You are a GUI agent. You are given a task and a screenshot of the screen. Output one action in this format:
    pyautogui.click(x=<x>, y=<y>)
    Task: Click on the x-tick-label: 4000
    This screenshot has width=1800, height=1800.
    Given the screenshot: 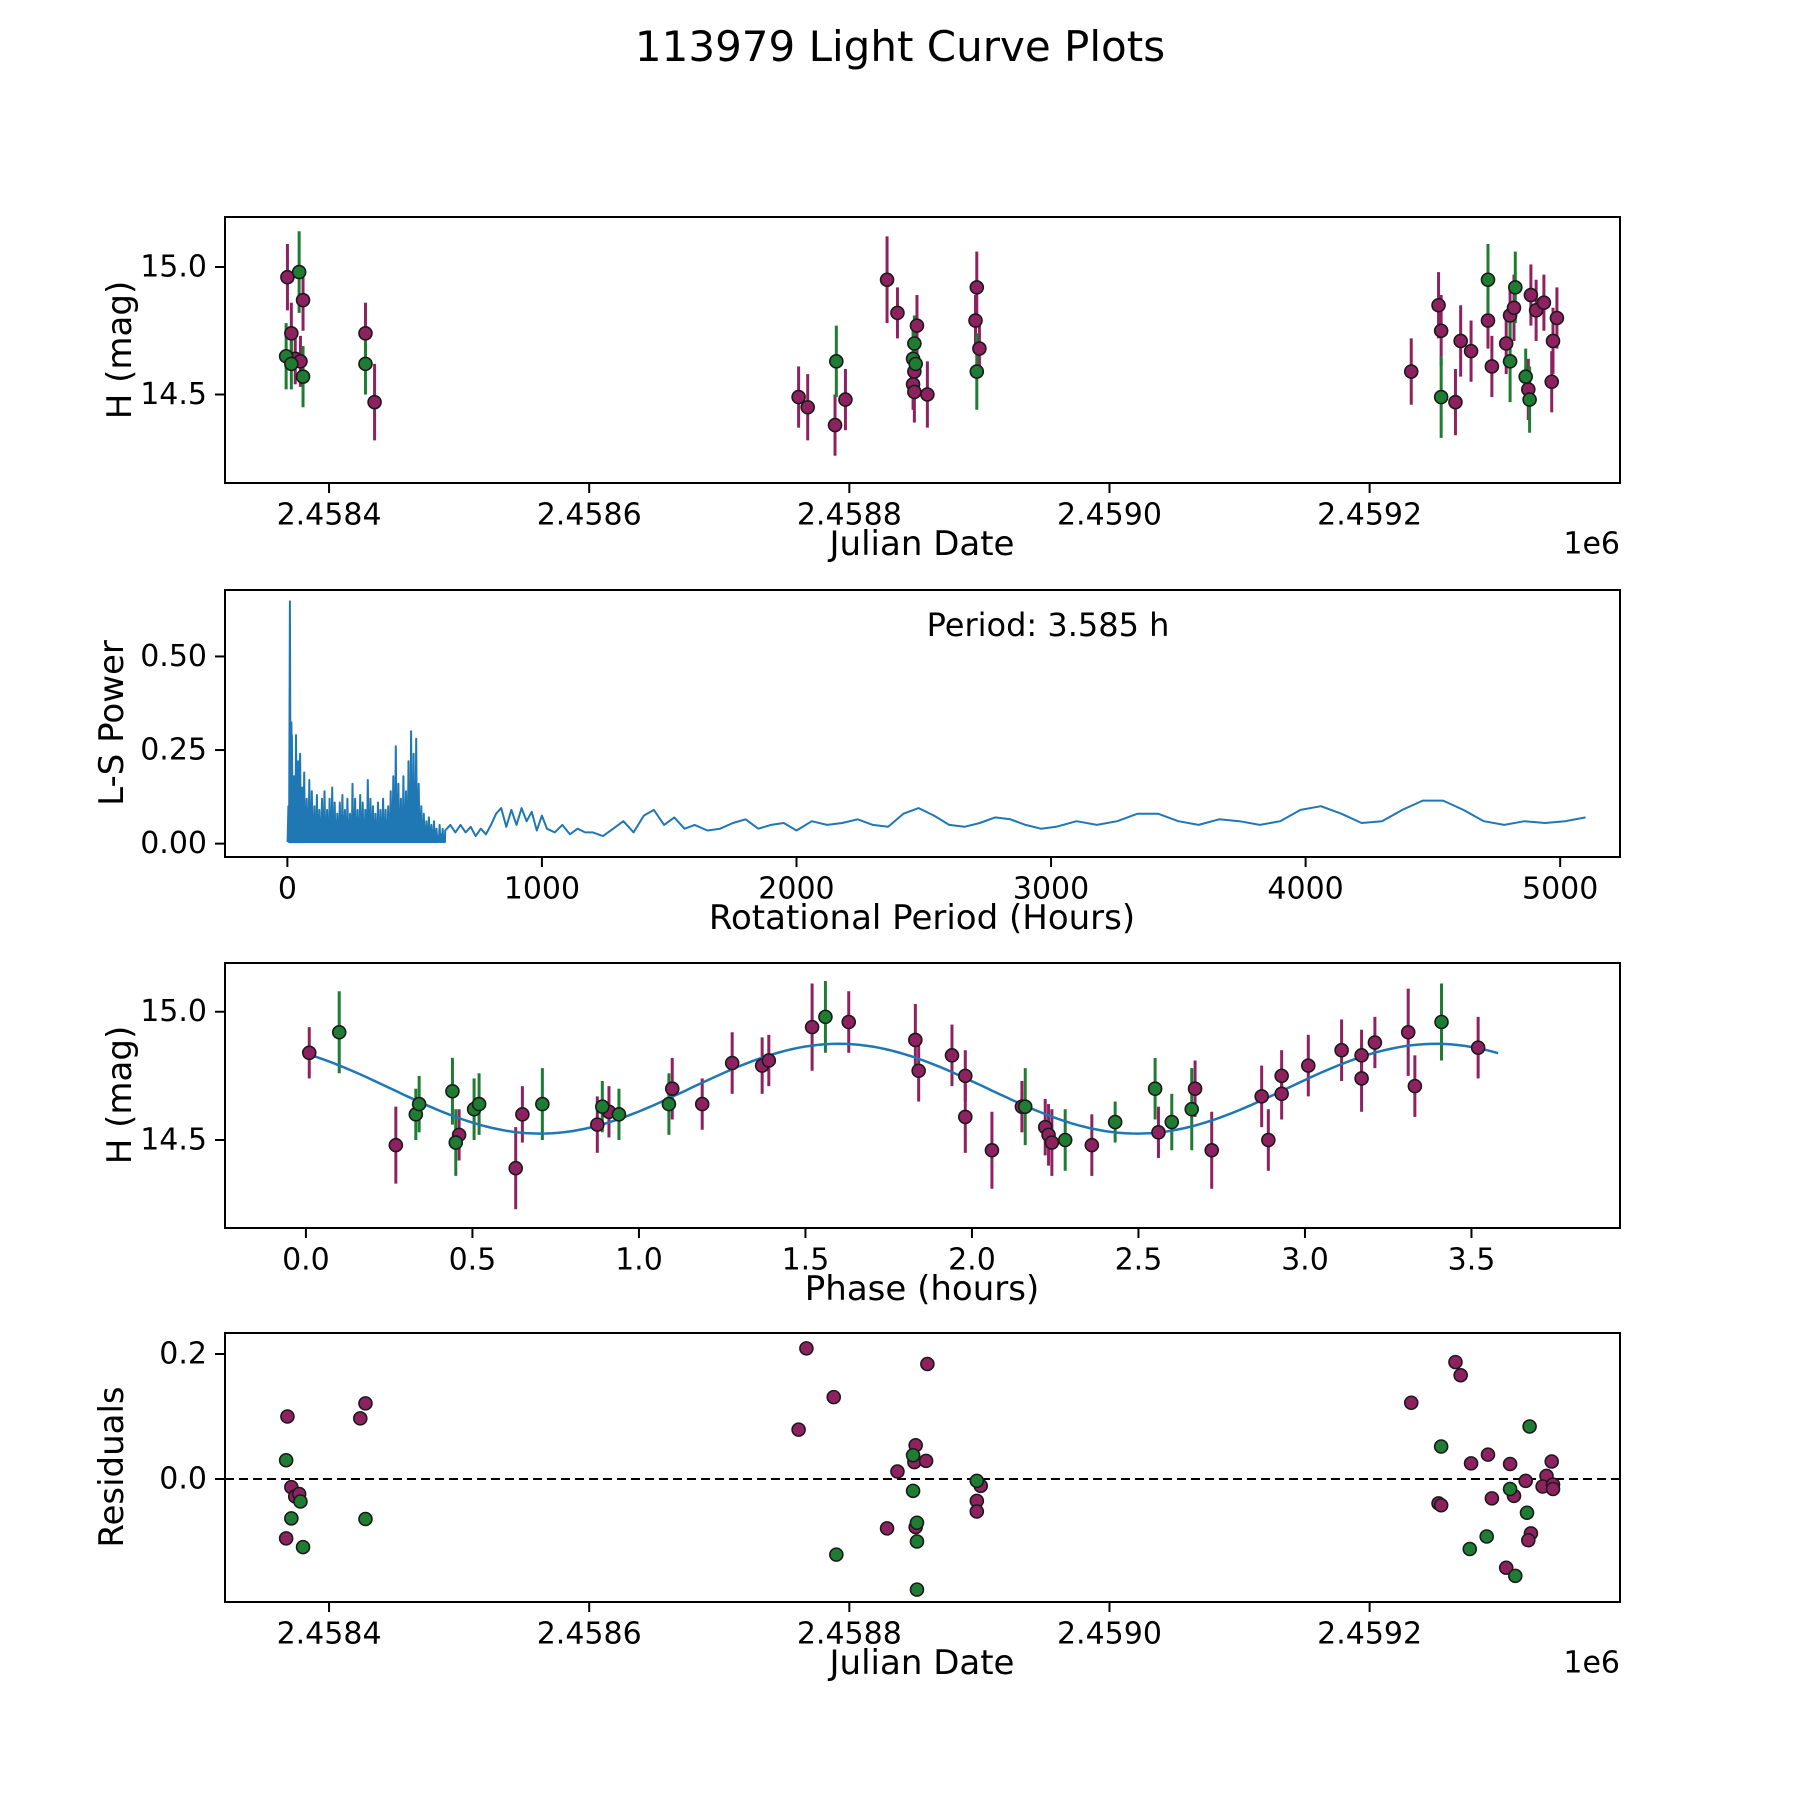 What is the action you would take?
    pyautogui.click(x=1305, y=889)
    